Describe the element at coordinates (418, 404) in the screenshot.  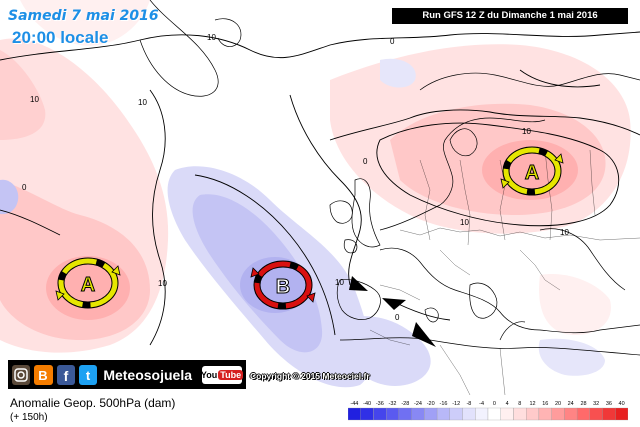
I see `scale-tick-label: -24` at that location.